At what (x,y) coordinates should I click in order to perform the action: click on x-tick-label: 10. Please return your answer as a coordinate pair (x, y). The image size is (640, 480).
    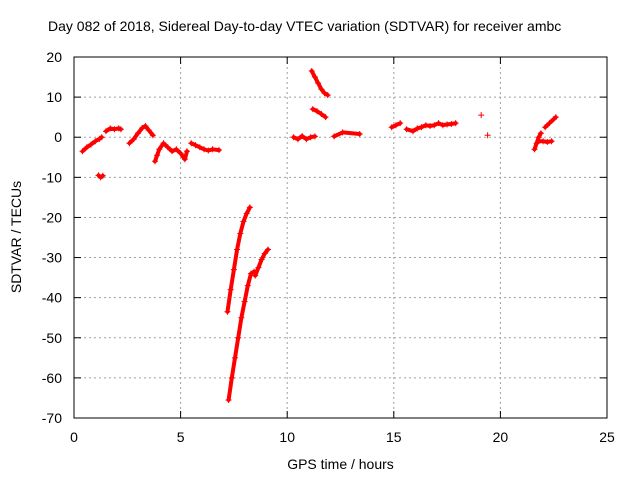
    Looking at the image, I should click on (287, 437).